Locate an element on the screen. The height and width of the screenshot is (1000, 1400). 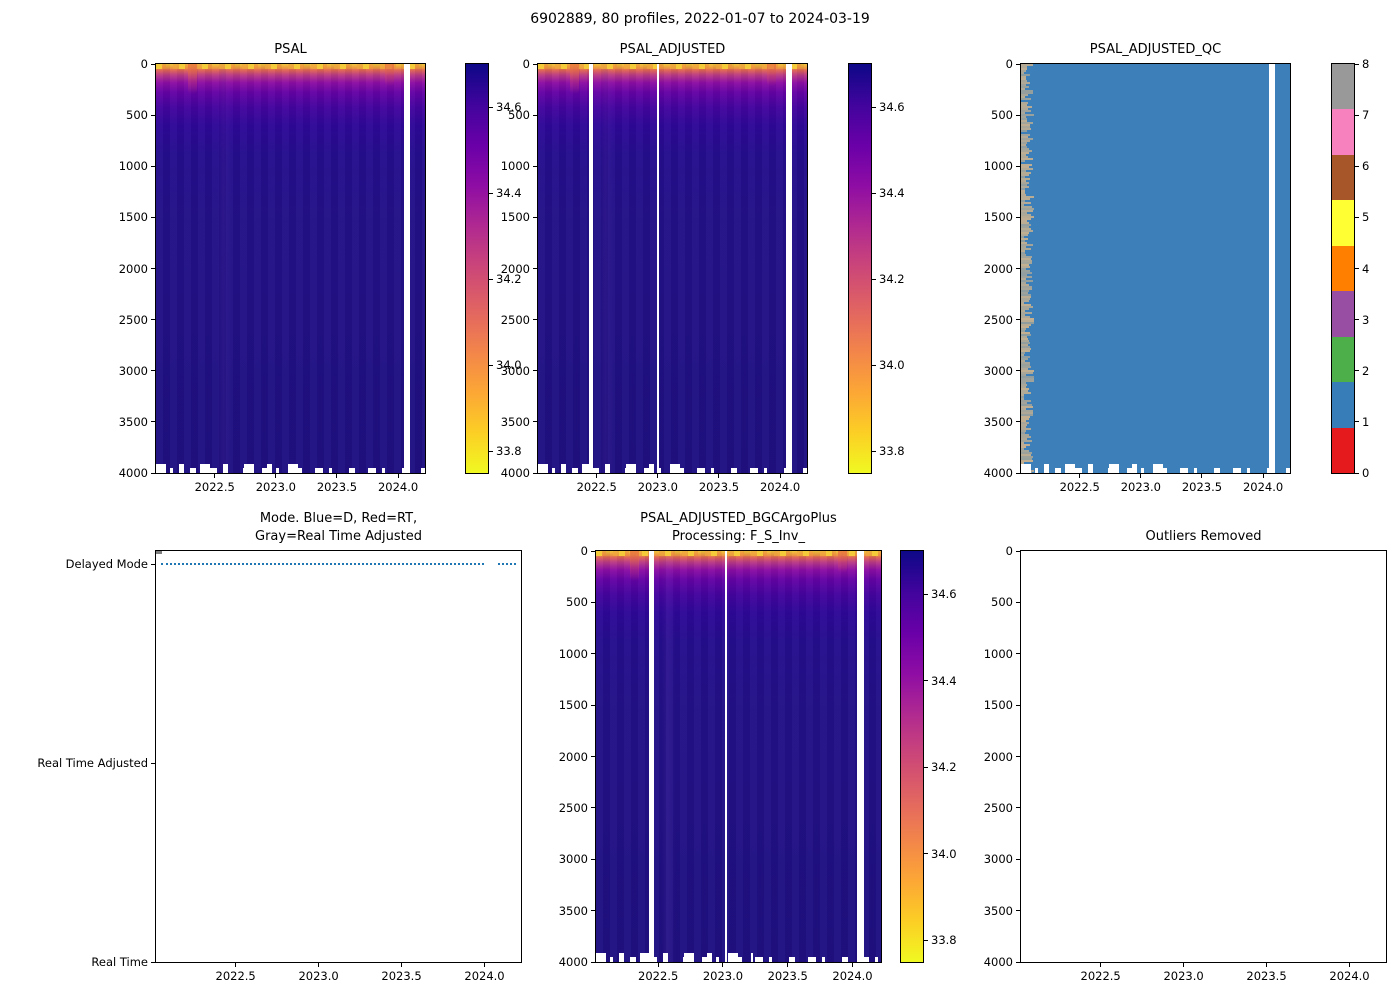
colorbar-psal_adjusted: 34.6 34.4 34.2 34.0 33.8 is located at coordinates (876, 268).